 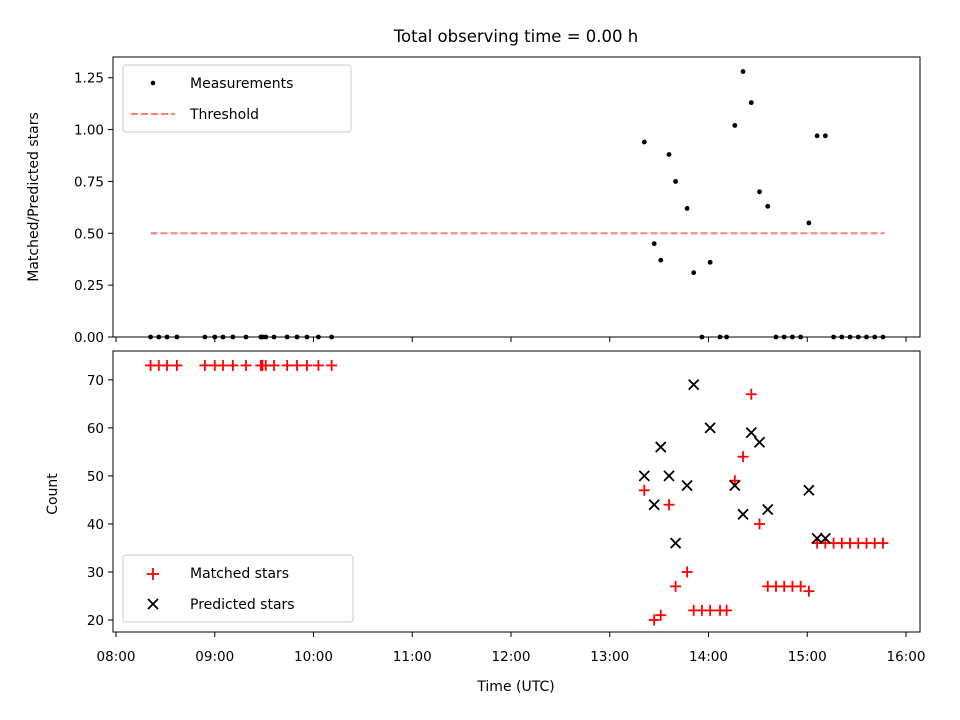 I want to click on bottom-xtick-label: 16:00, so click(x=906, y=657).